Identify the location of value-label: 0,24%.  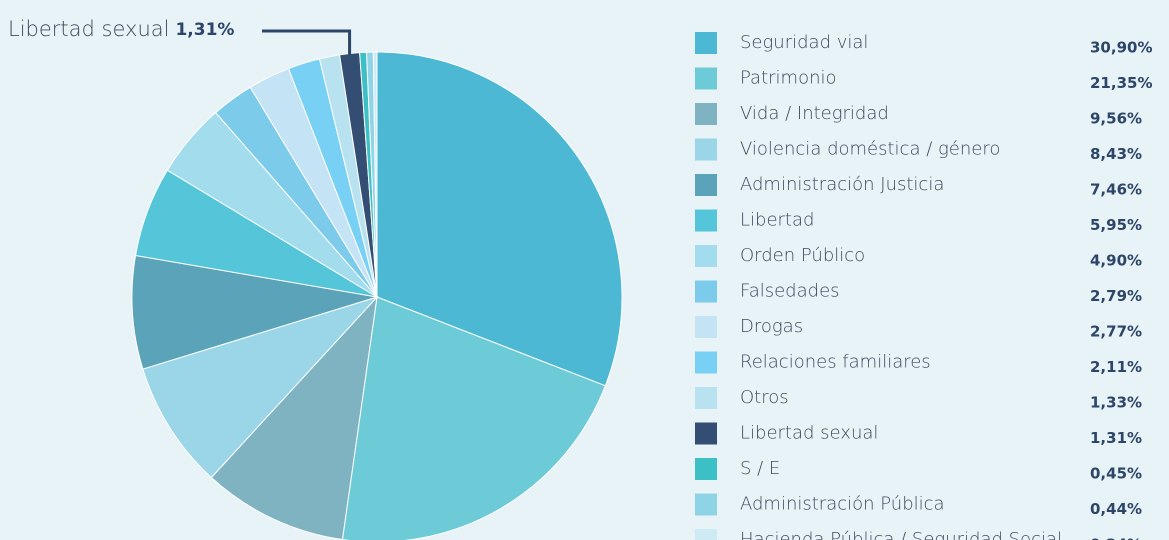
(1116, 538).